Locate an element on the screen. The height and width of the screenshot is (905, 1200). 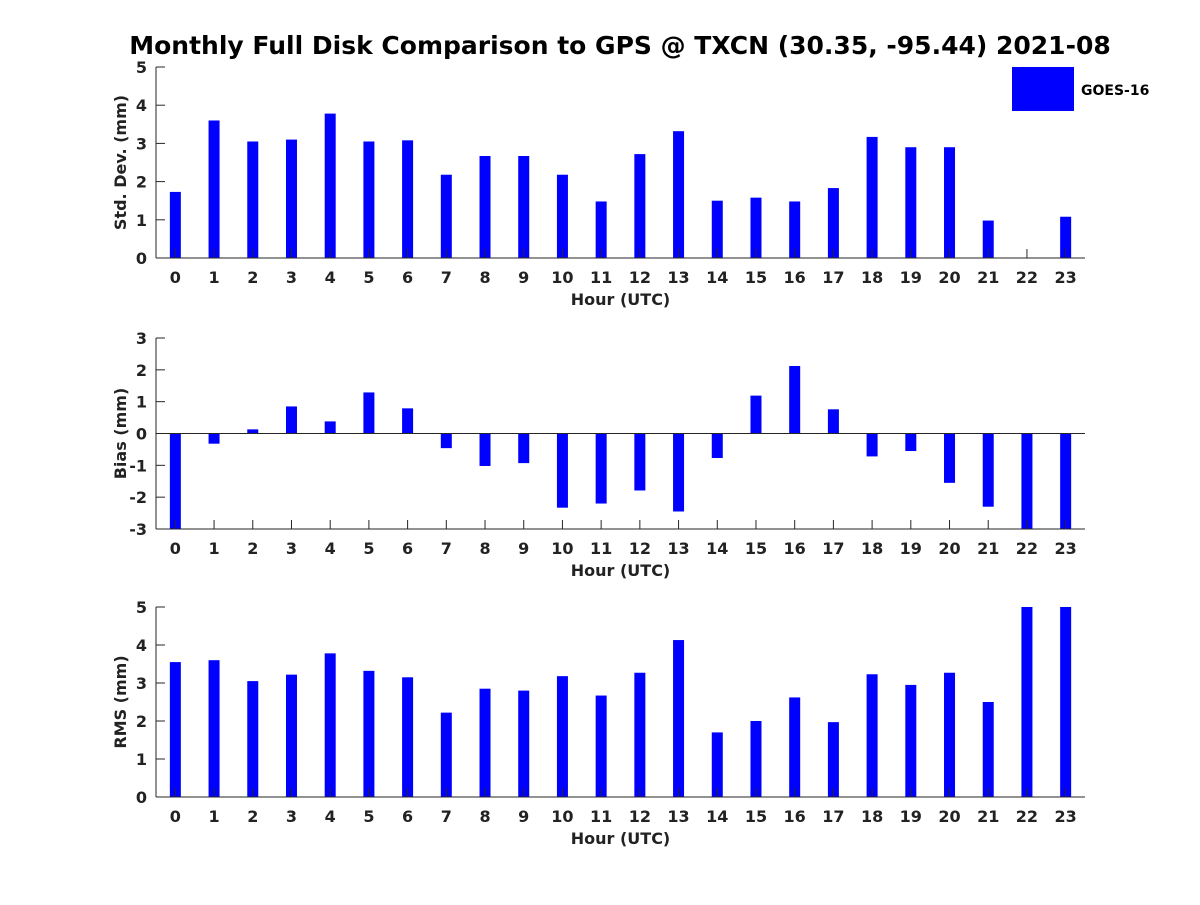
xtick-label-rms-22: 22 is located at coordinates (1027, 816).